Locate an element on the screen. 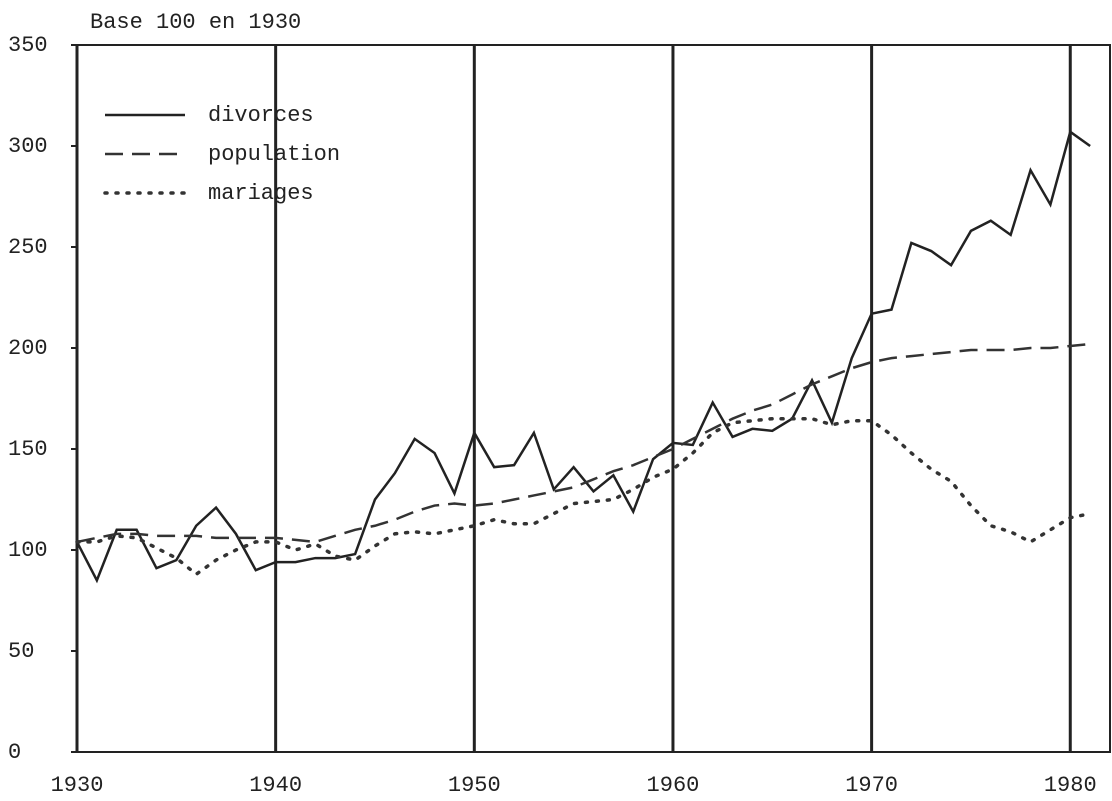 The image size is (1112, 801). legend-label: divorces is located at coordinates (261, 115).